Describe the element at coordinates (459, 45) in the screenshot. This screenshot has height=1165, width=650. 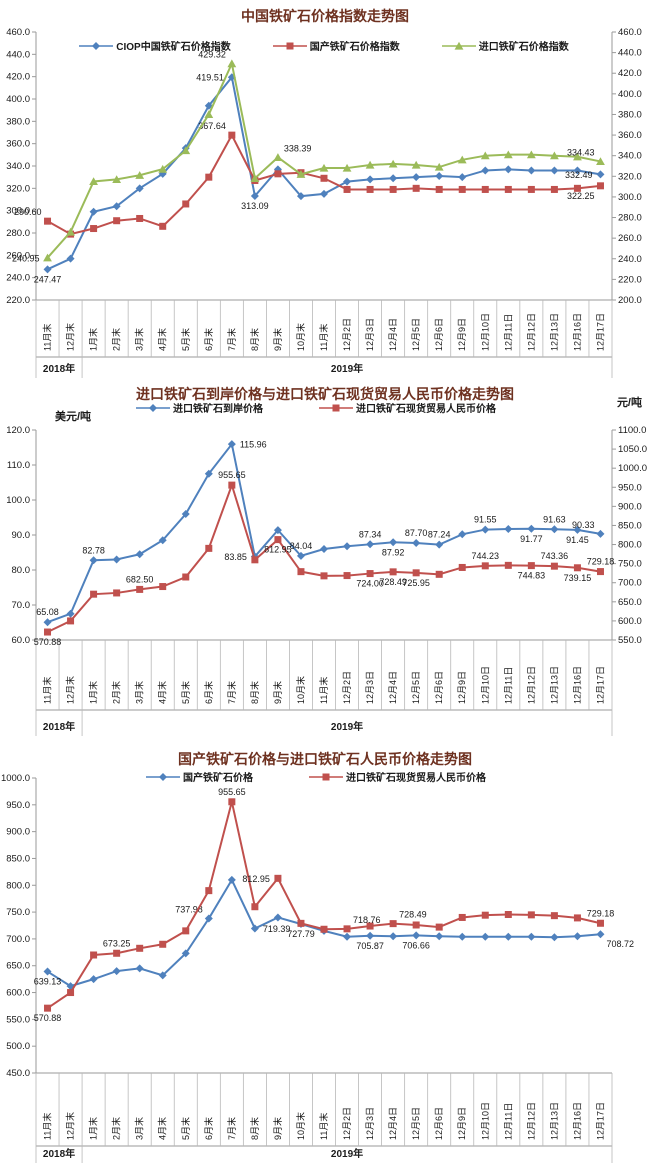
I see `triangle-legend-glyph` at that location.